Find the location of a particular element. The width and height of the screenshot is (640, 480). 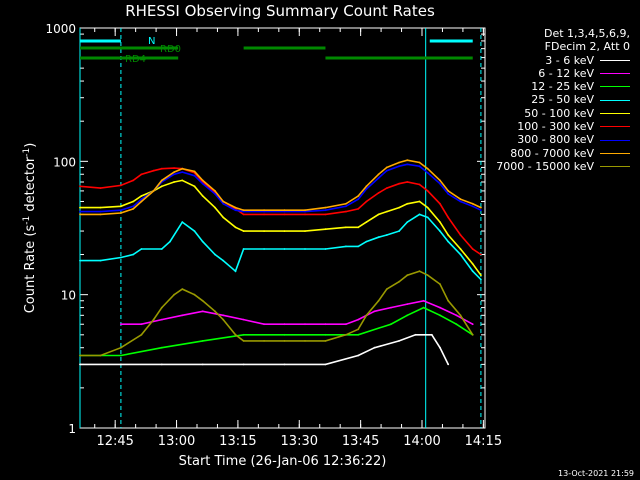

legend-entry-label: 3 - 6 keV is located at coordinates (569, 60).